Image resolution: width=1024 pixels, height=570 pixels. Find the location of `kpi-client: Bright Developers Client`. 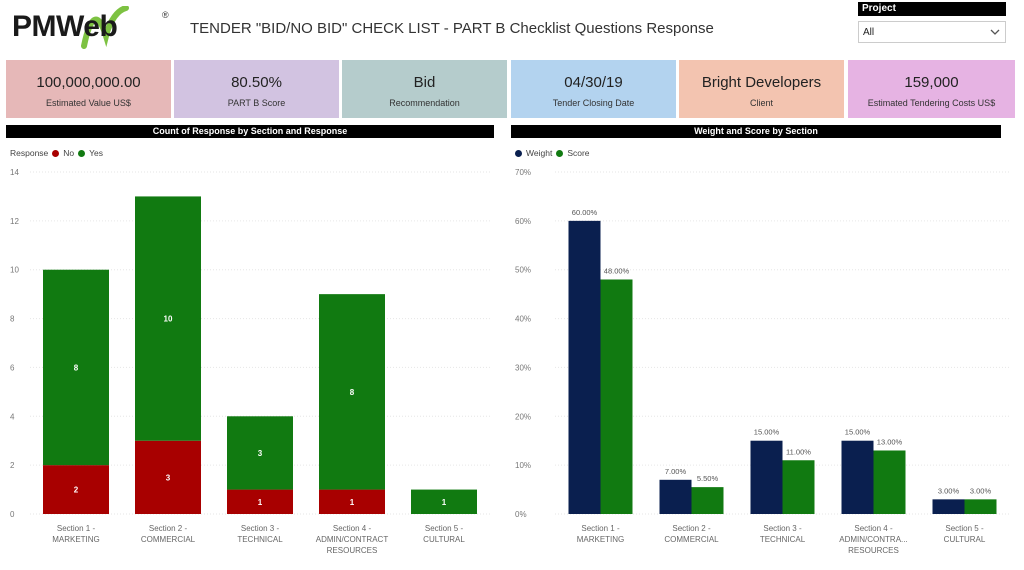

kpi-client: Bright Developers Client is located at coordinates (761, 89).